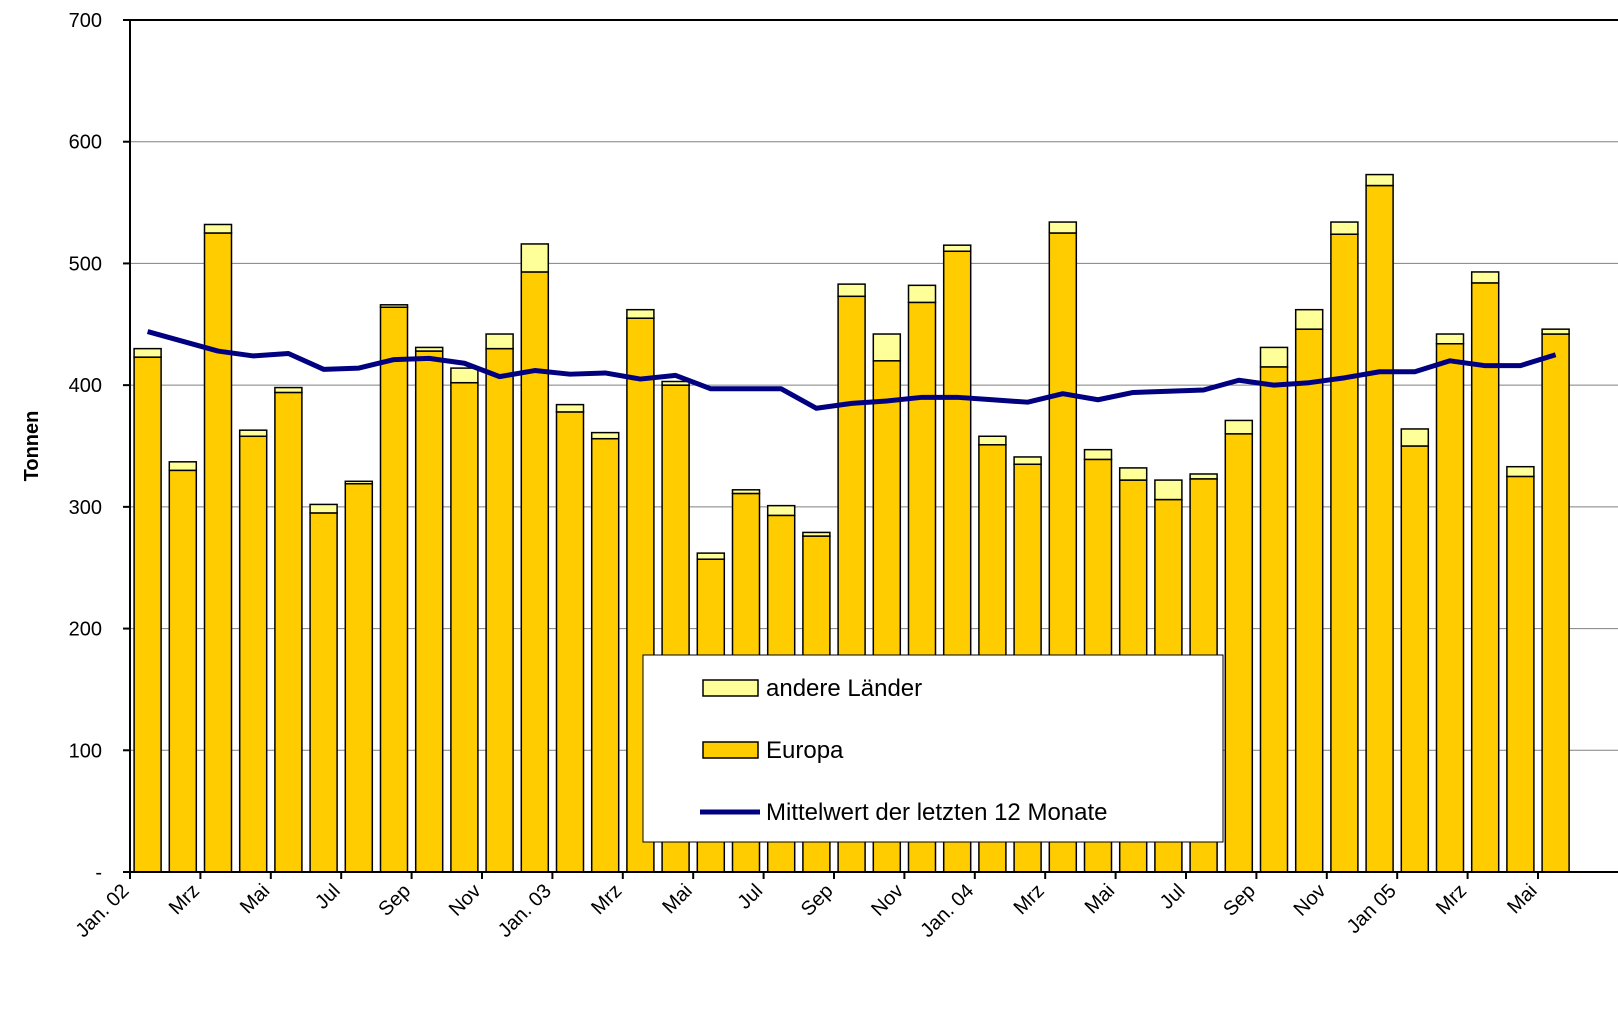 Image resolution: width=1618 pixels, height=1009 pixels. Describe the element at coordinates (947, 911) in the screenshot. I see `x-tick-label: Jan. 04` at that location.